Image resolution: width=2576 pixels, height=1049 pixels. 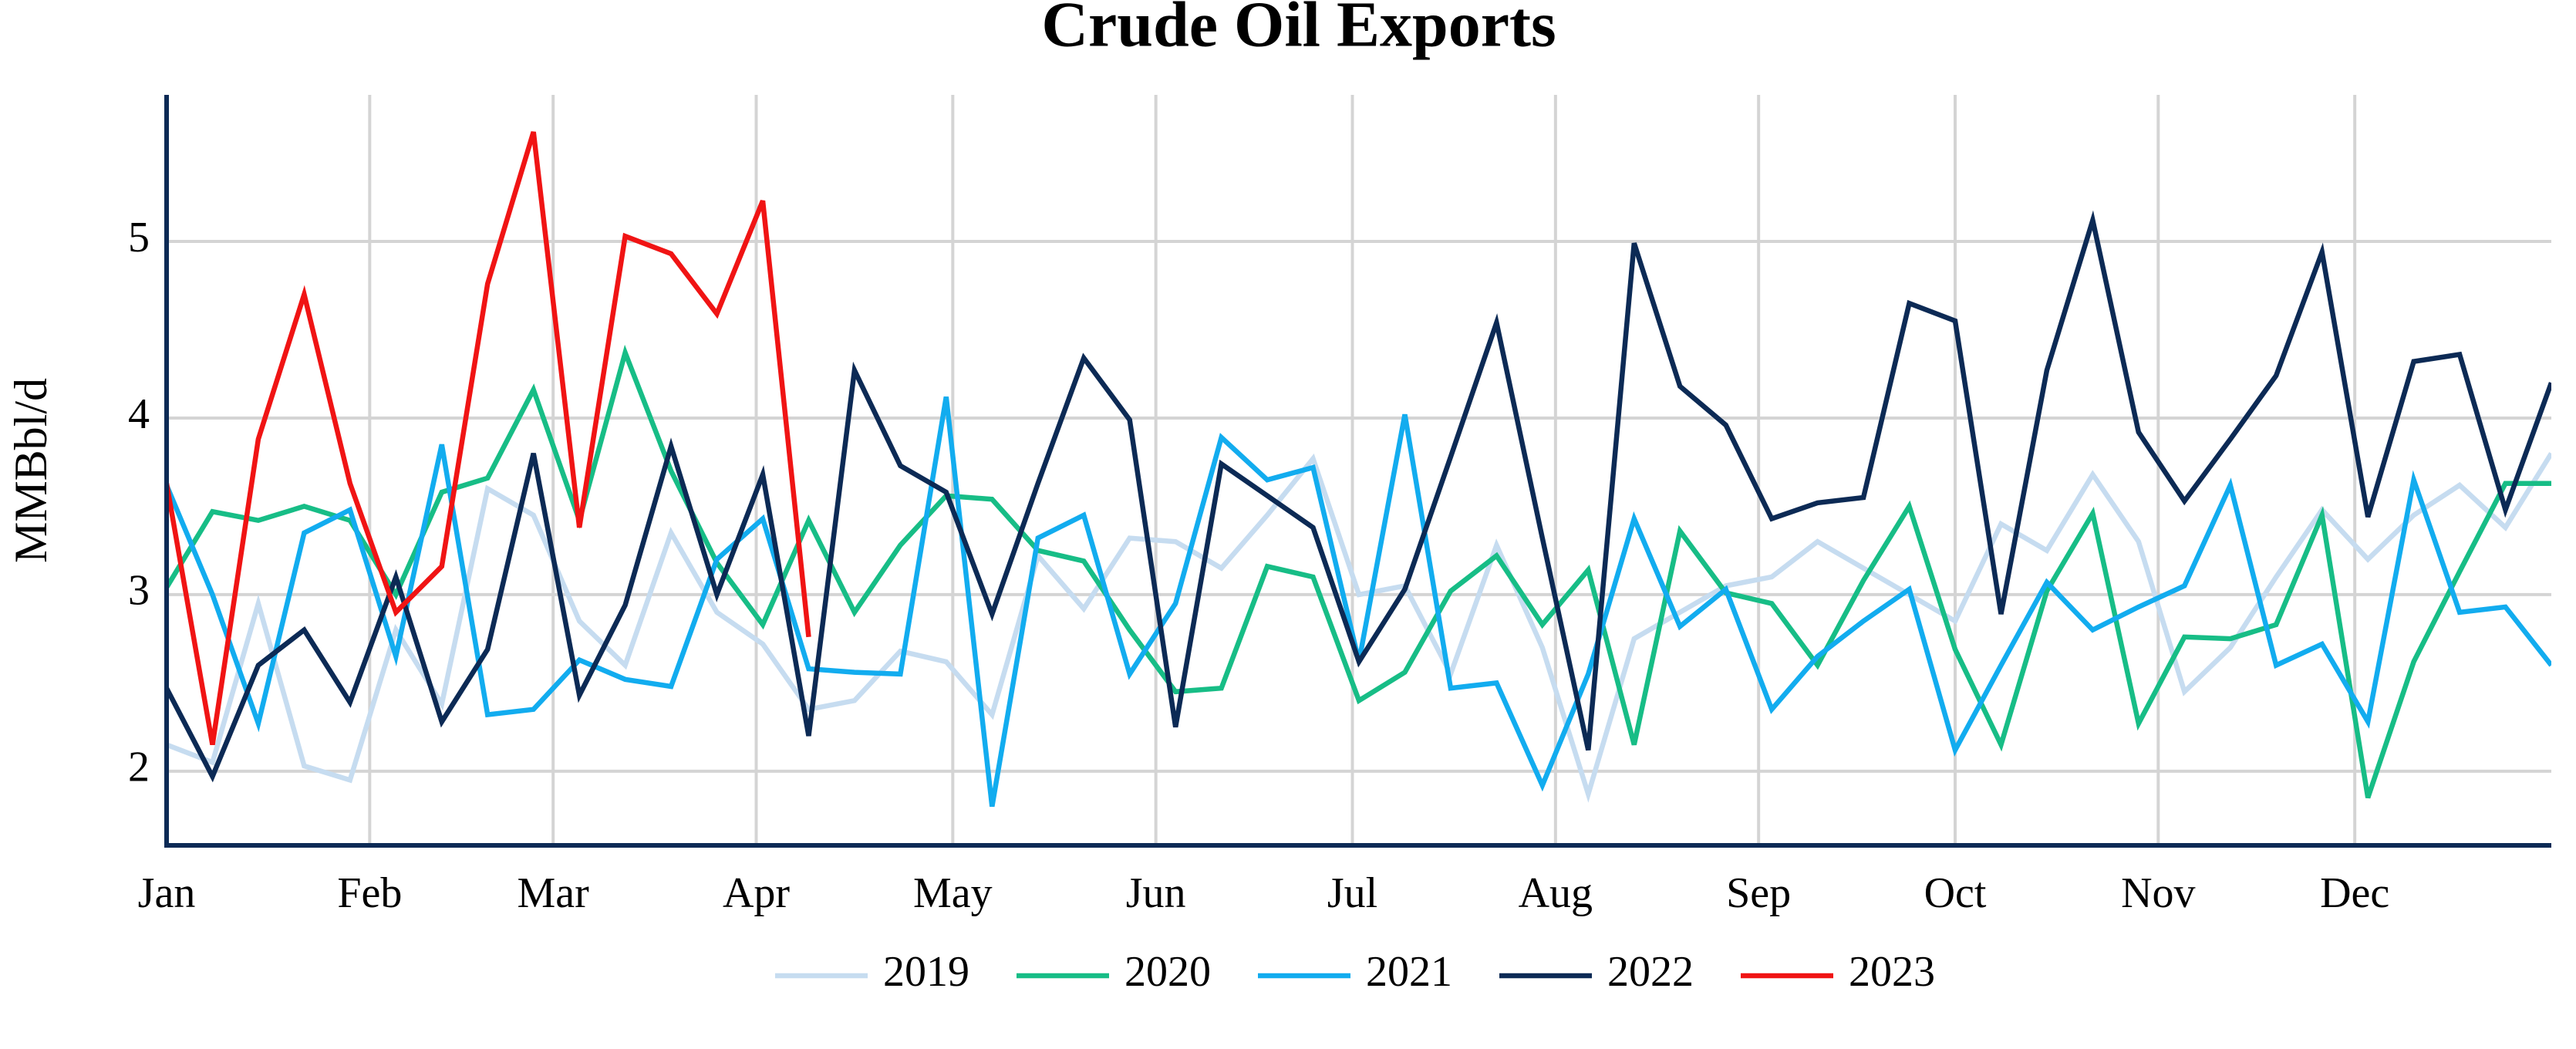 I want to click on legend-label: 2020, so click(x=1167, y=972).